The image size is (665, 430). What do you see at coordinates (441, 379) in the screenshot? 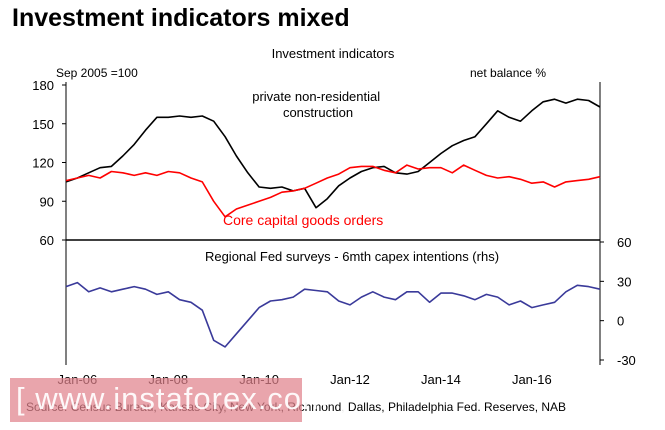
I see `x-tick-label: Jan-14` at bounding box center [441, 379].